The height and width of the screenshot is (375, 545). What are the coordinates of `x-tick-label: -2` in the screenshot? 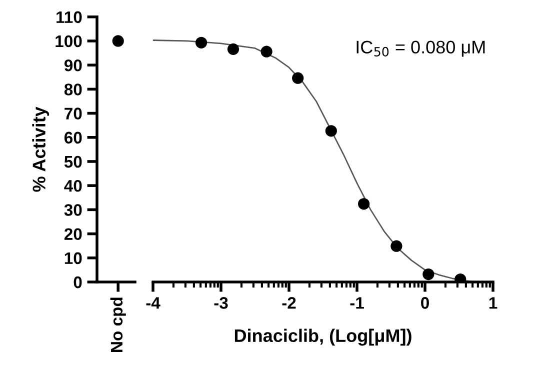 It's located at (289, 303).